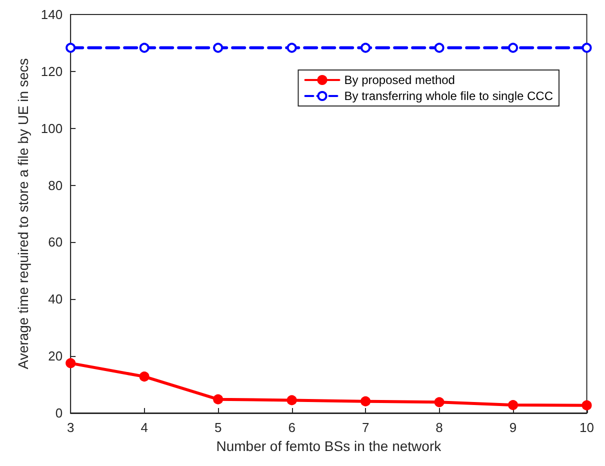 The height and width of the screenshot is (466, 605). Describe the element at coordinates (70, 427) in the screenshot. I see `x-tick-label: 3` at that location.